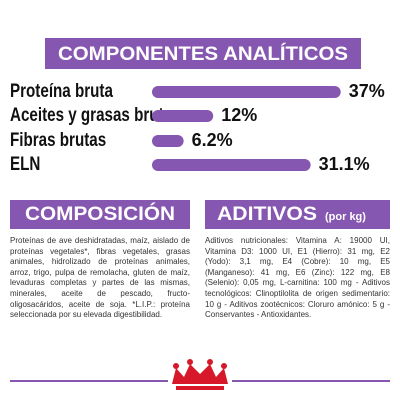 The height and width of the screenshot is (400, 400). Describe the element at coordinates (367, 91) in the screenshot. I see `value-label: 37%` at that location.